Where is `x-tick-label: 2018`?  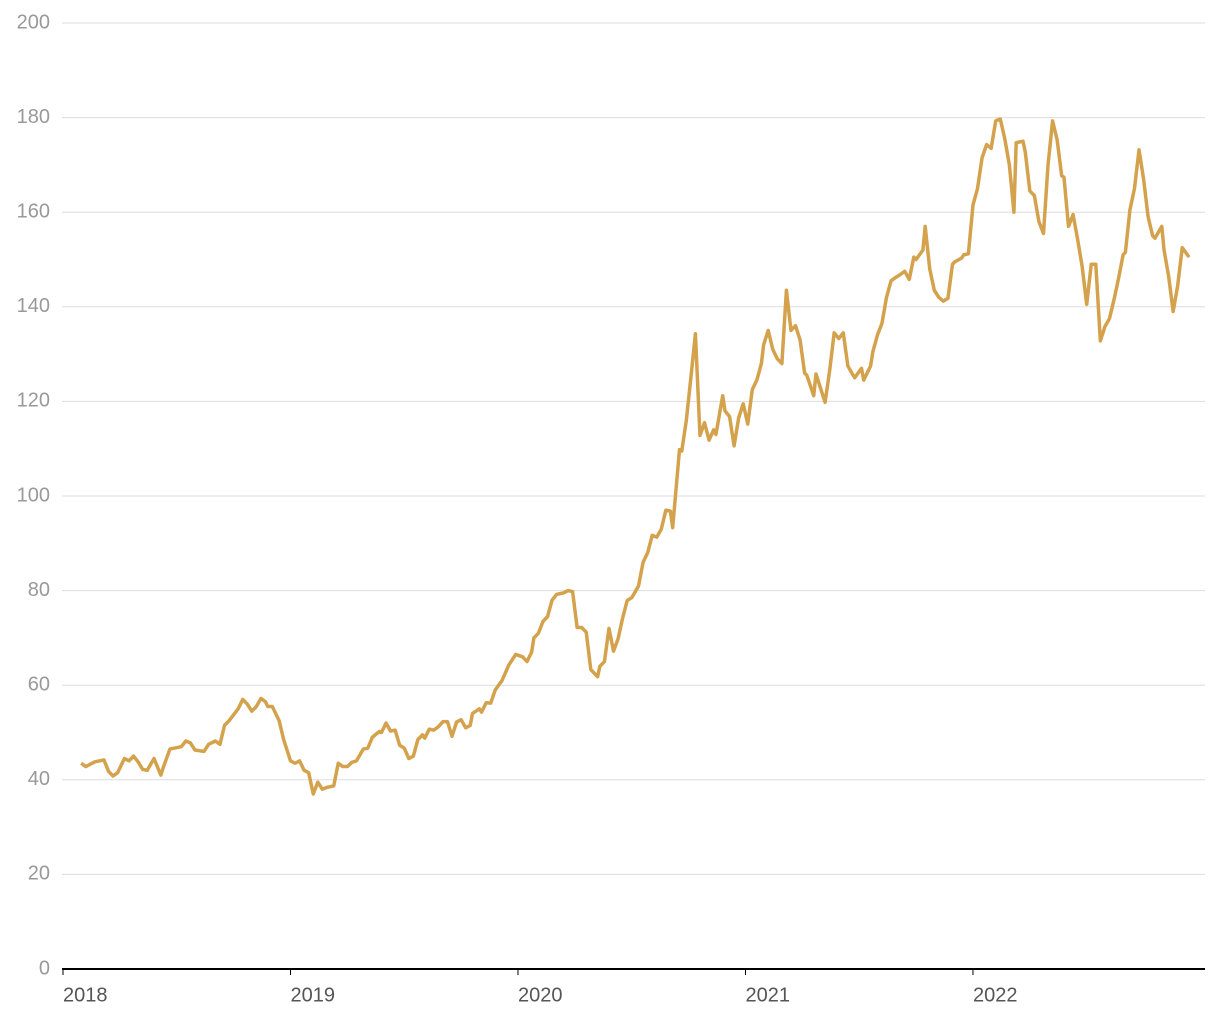
x-tick-label: 2018 is located at coordinates (85, 995).